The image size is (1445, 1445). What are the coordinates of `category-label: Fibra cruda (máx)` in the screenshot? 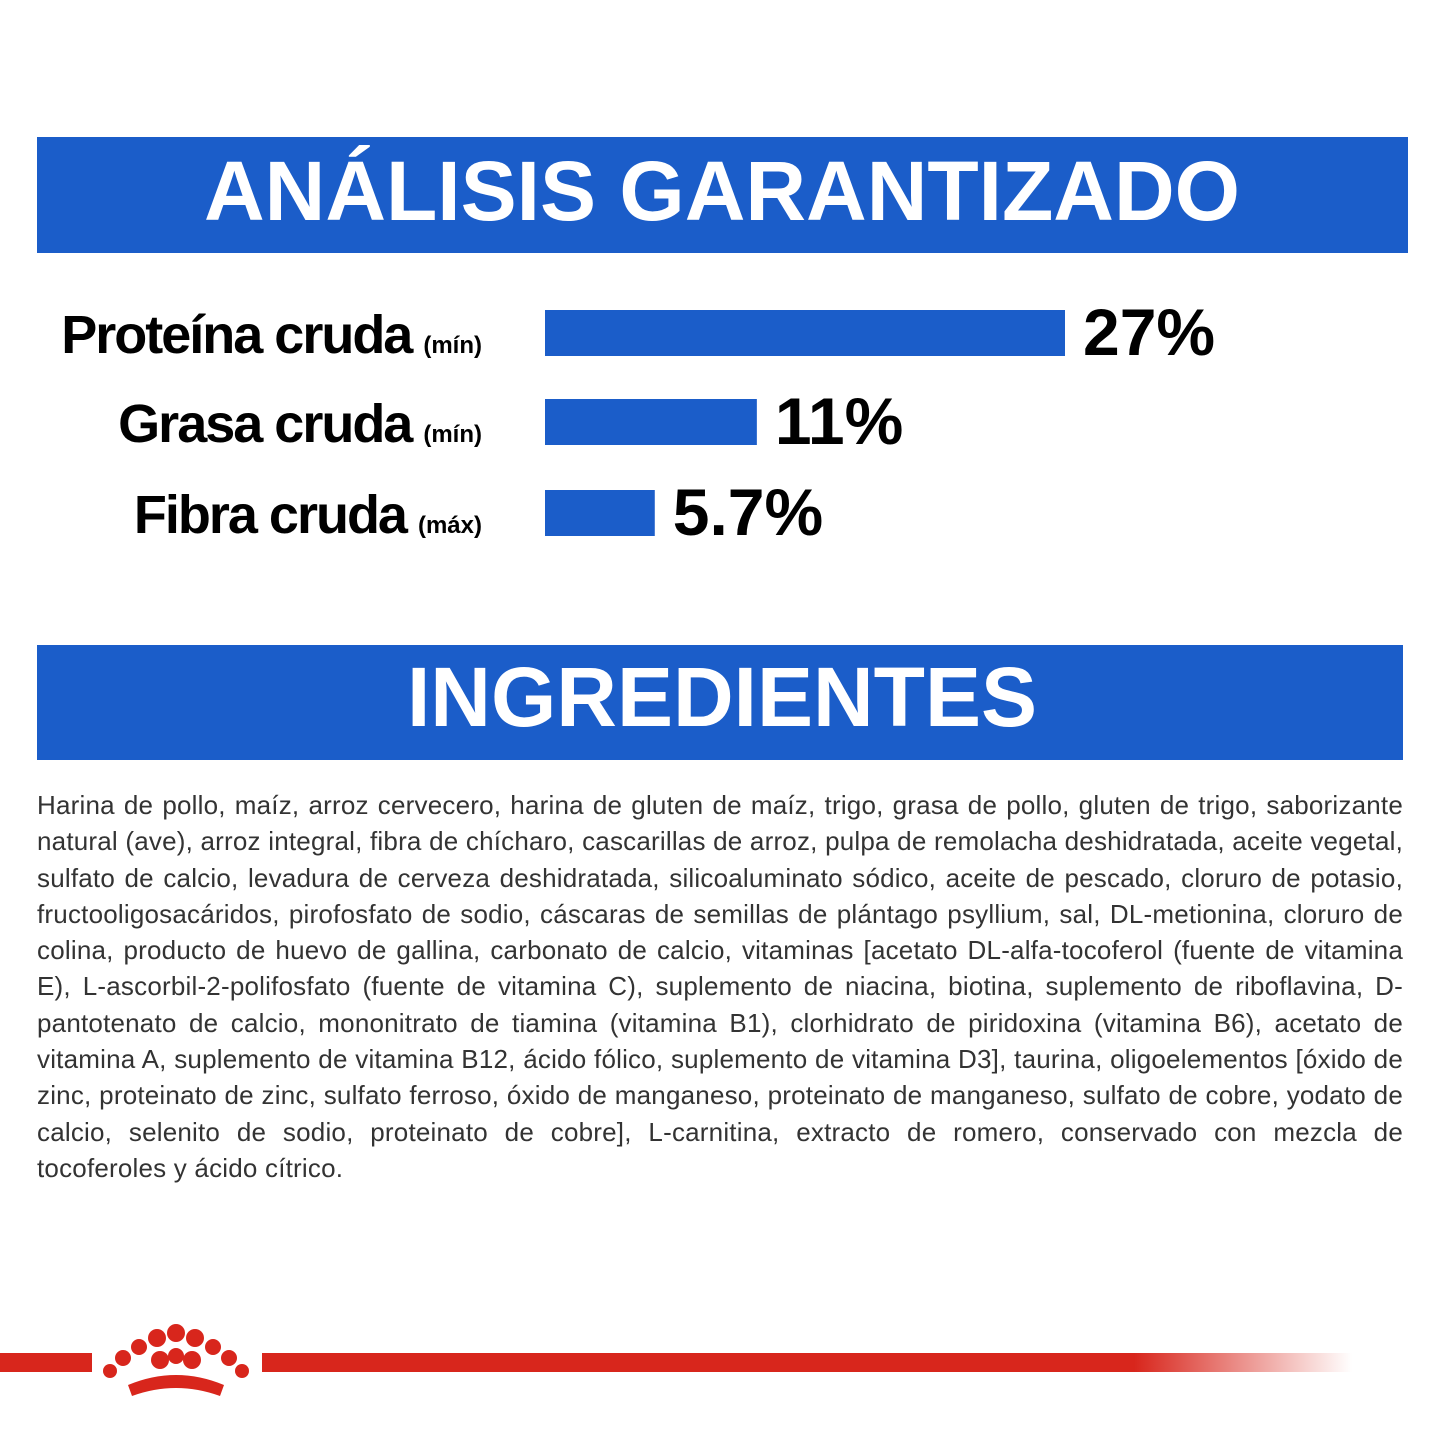 It's located at (308, 515).